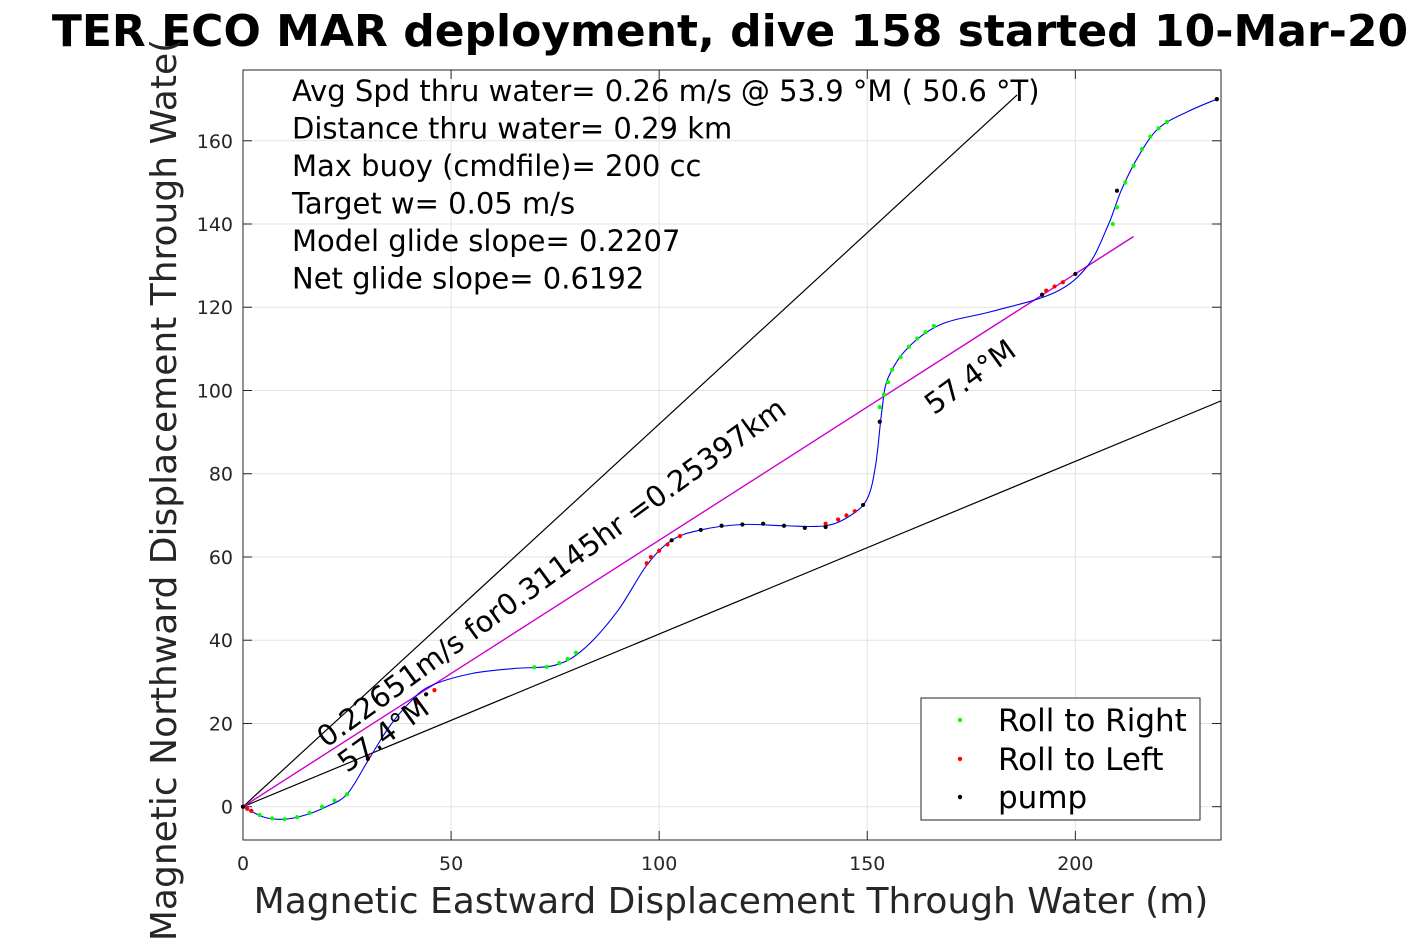 The width and height of the screenshot is (1417, 945). I want to click on legend-marker-roll-left, so click(960, 759).